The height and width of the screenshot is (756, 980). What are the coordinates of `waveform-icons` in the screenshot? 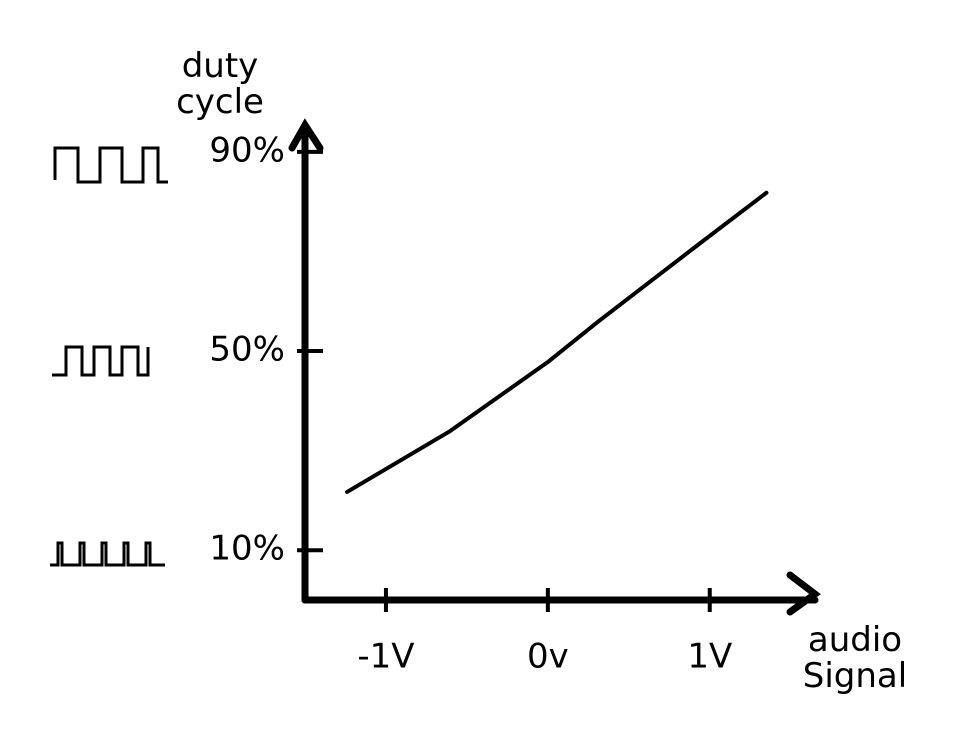 It's located at (109, 356).